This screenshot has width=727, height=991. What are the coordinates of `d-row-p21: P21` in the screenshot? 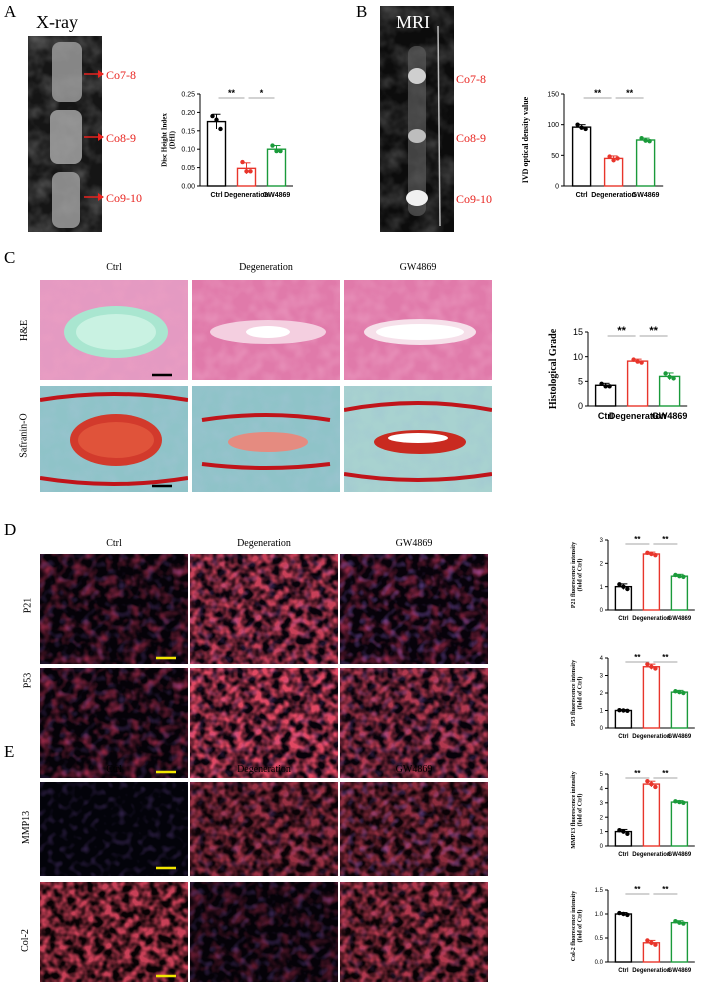 It's located at (28, 605).